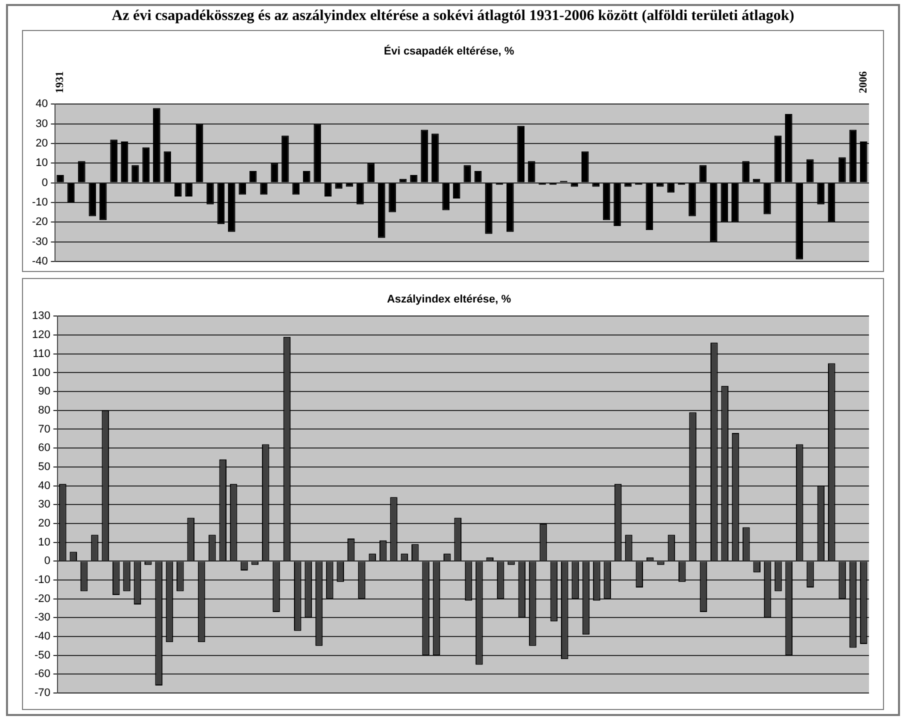 The height and width of the screenshot is (720, 904). Describe the element at coordinates (863, 82) in the screenshot. I see `x-tick-label: 2006` at that location.